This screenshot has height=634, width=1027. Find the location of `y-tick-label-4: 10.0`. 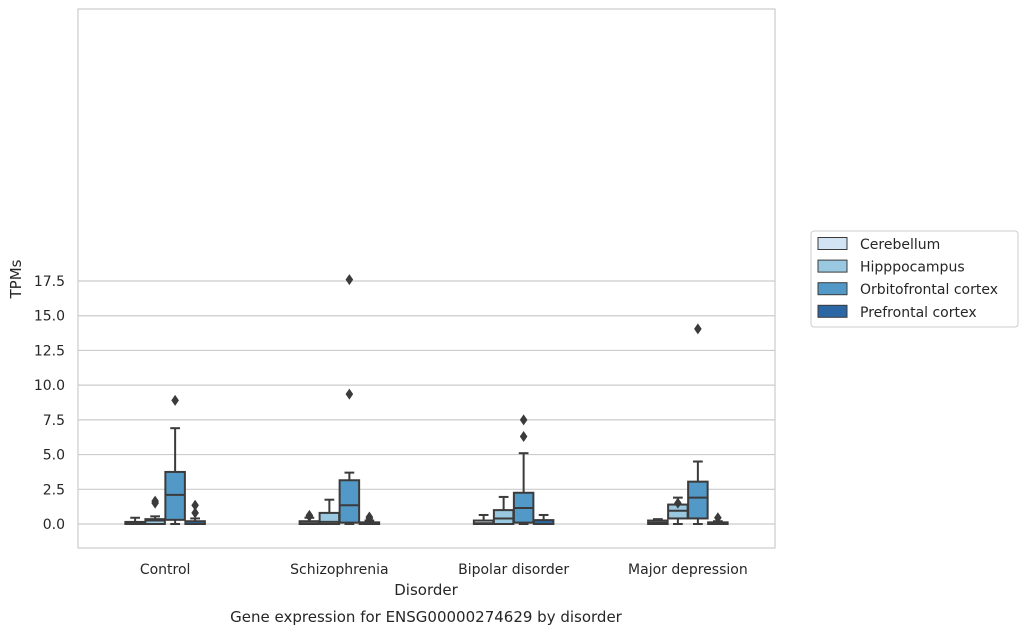

y-tick-label-4: 10.0 is located at coordinates (49, 386).